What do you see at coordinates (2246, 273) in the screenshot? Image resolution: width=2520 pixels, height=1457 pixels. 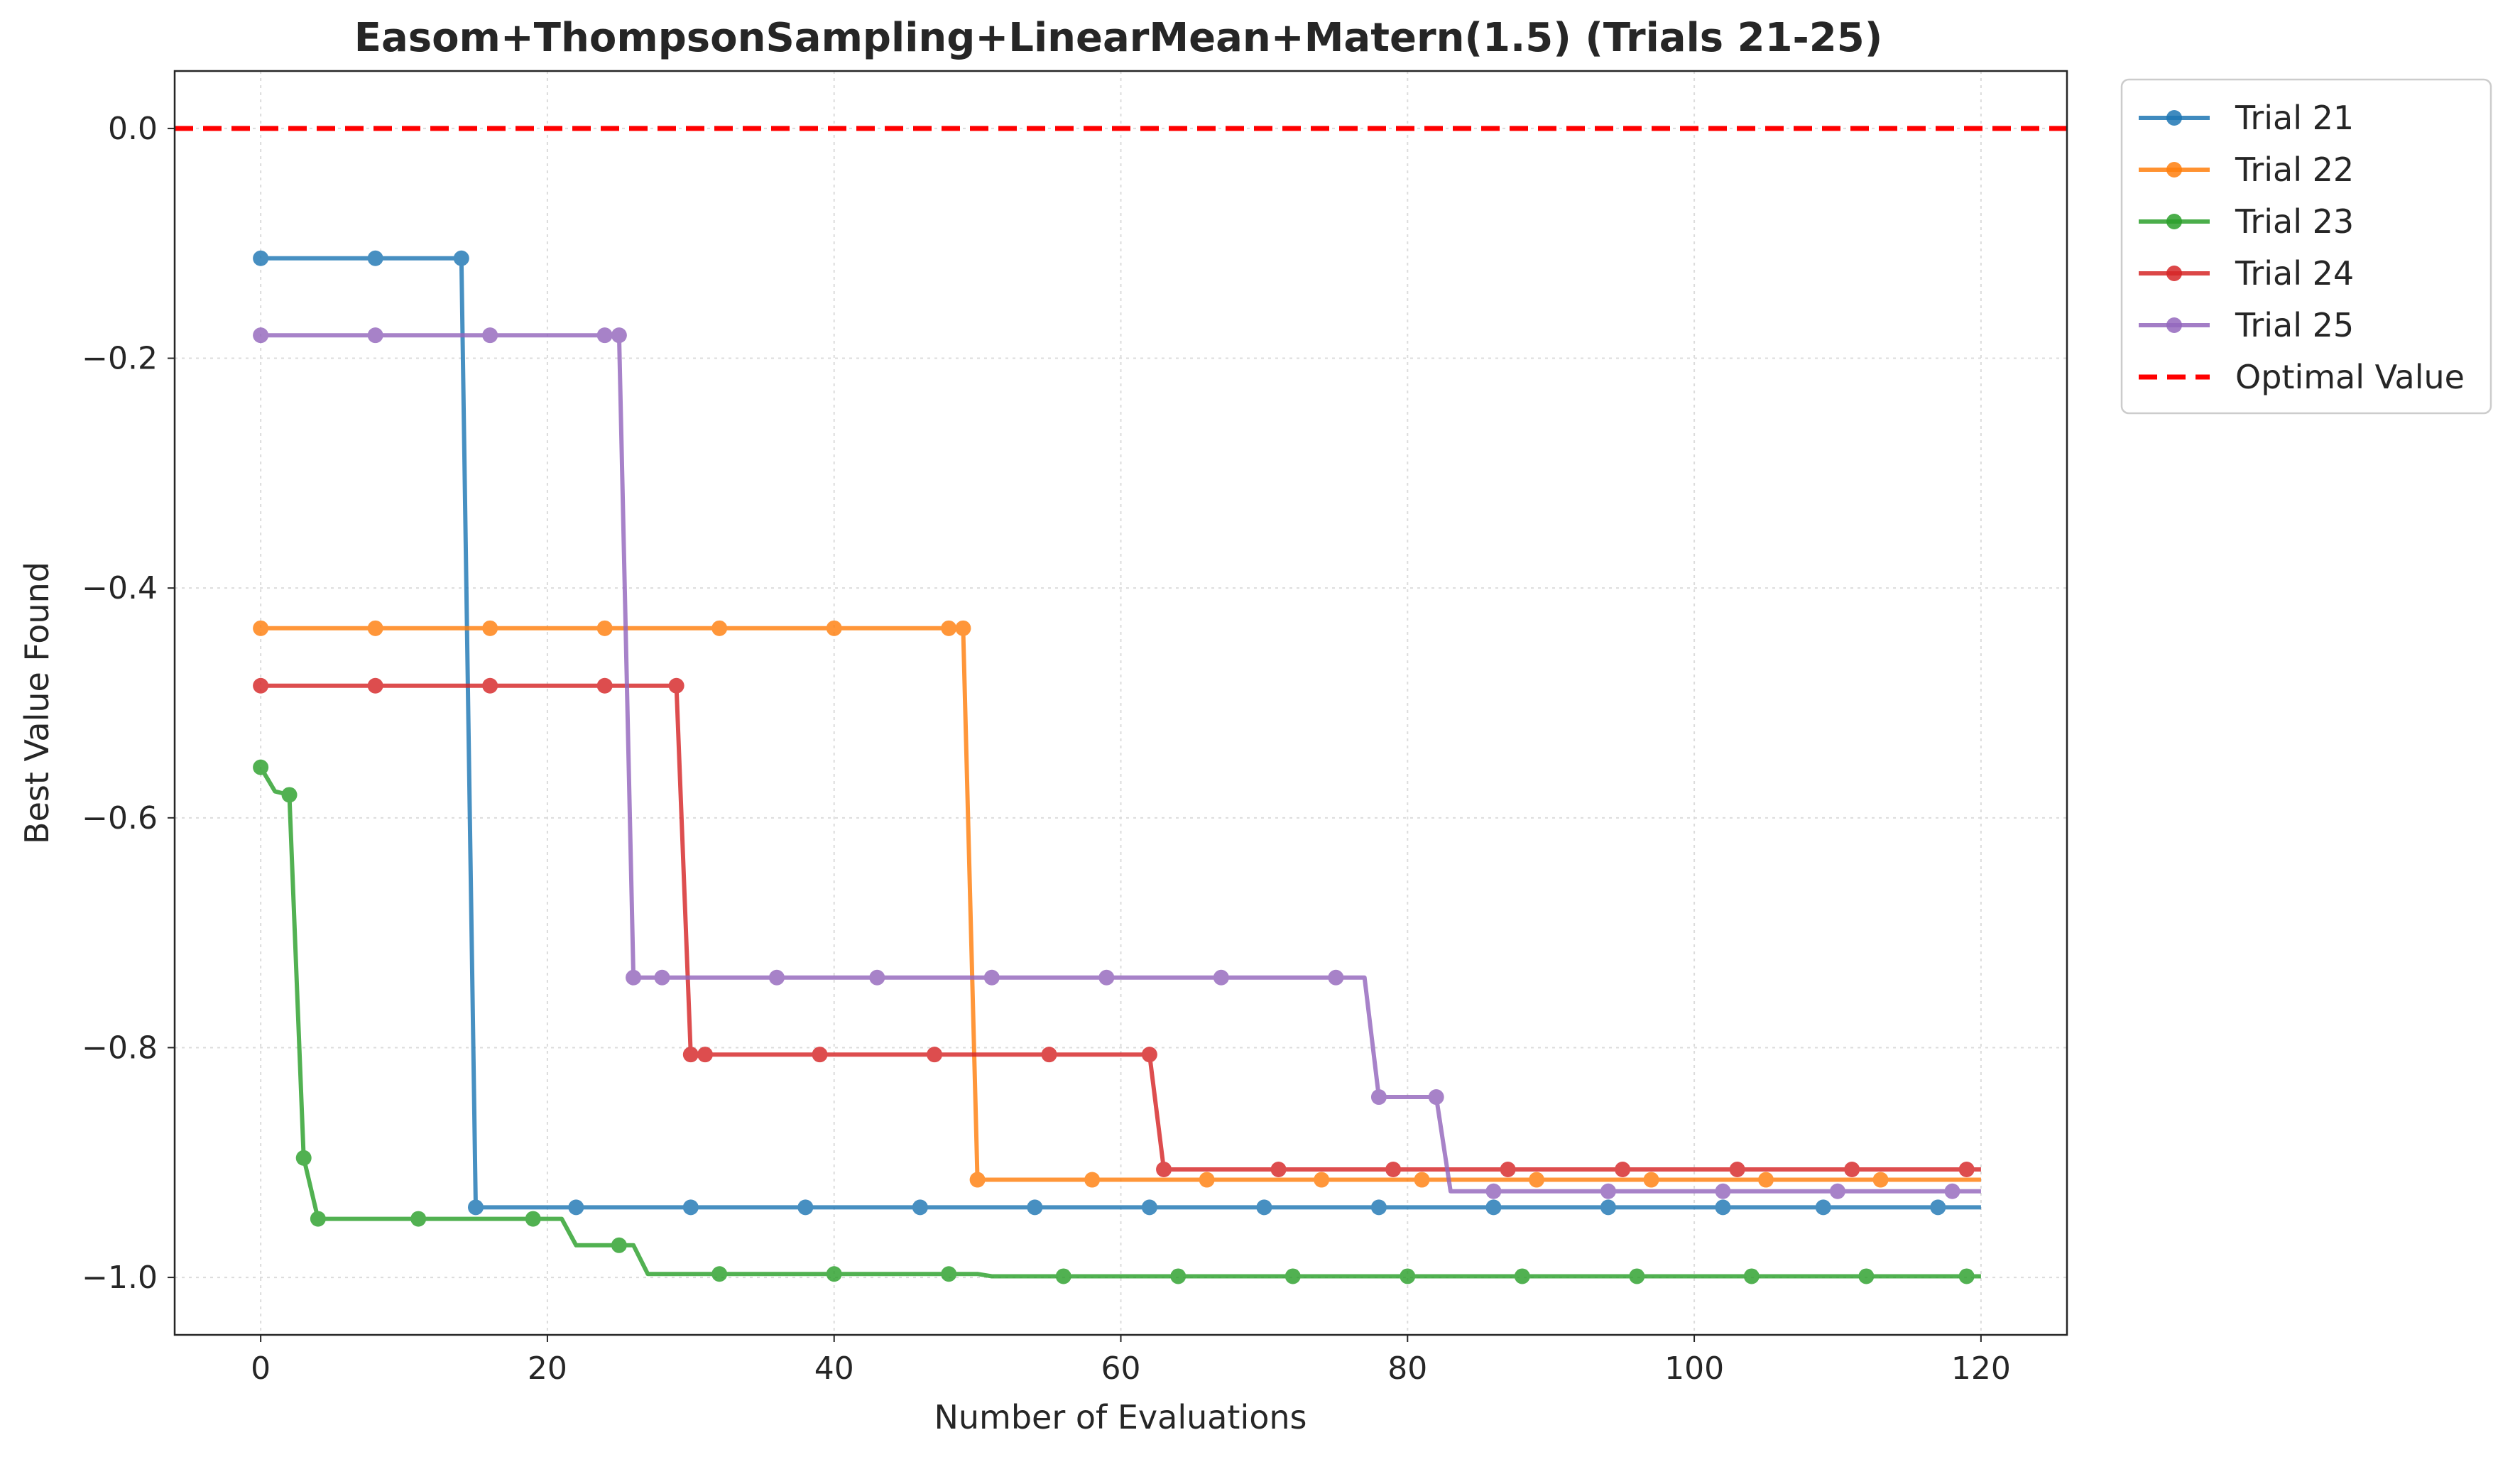 I see `legend-entry: Trial 24` at bounding box center [2246, 273].